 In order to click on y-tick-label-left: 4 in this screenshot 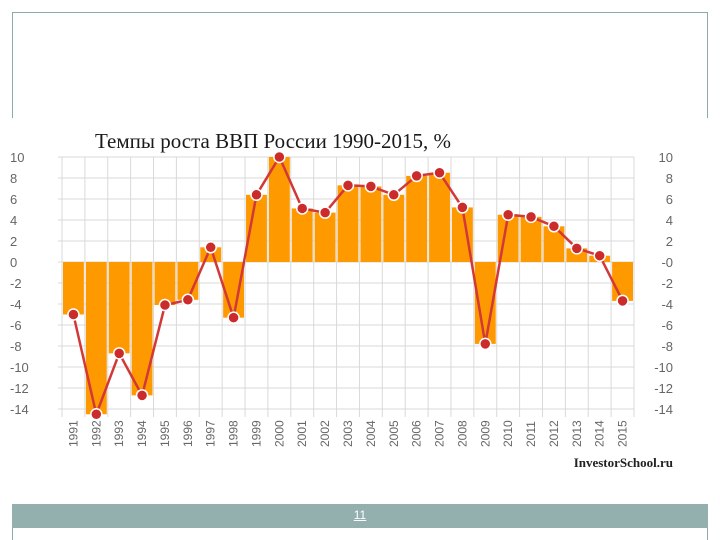, I will do `click(13, 220)`.